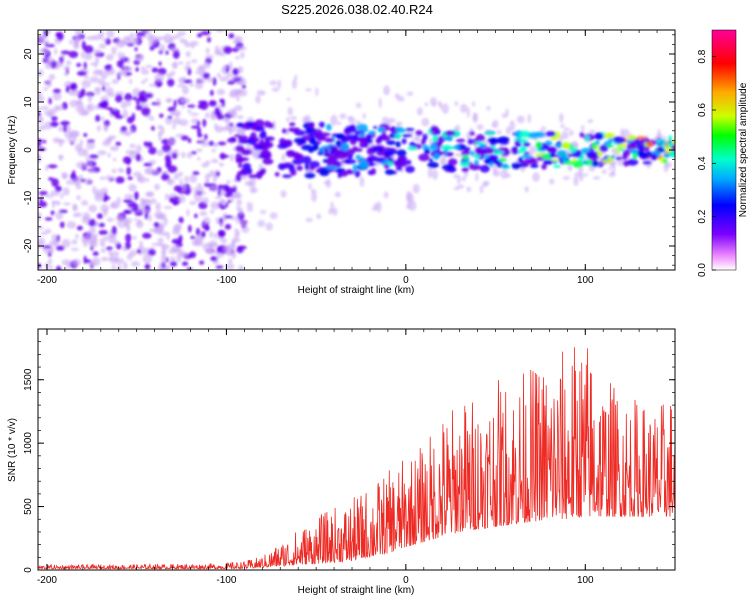 The image size is (750, 600). What do you see at coordinates (702, 56) in the screenshot?
I see `colorbar-tick-label: 0.8` at bounding box center [702, 56].